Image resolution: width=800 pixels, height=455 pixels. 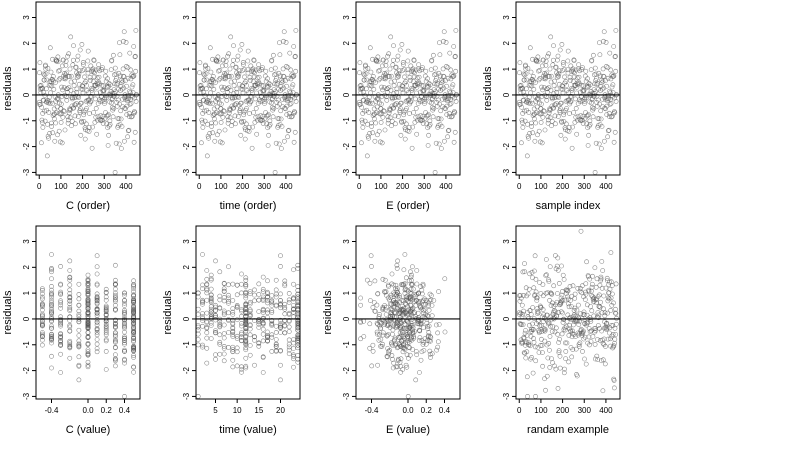 I want to click on y-axis-label: residuals, so click(x=488, y=312).